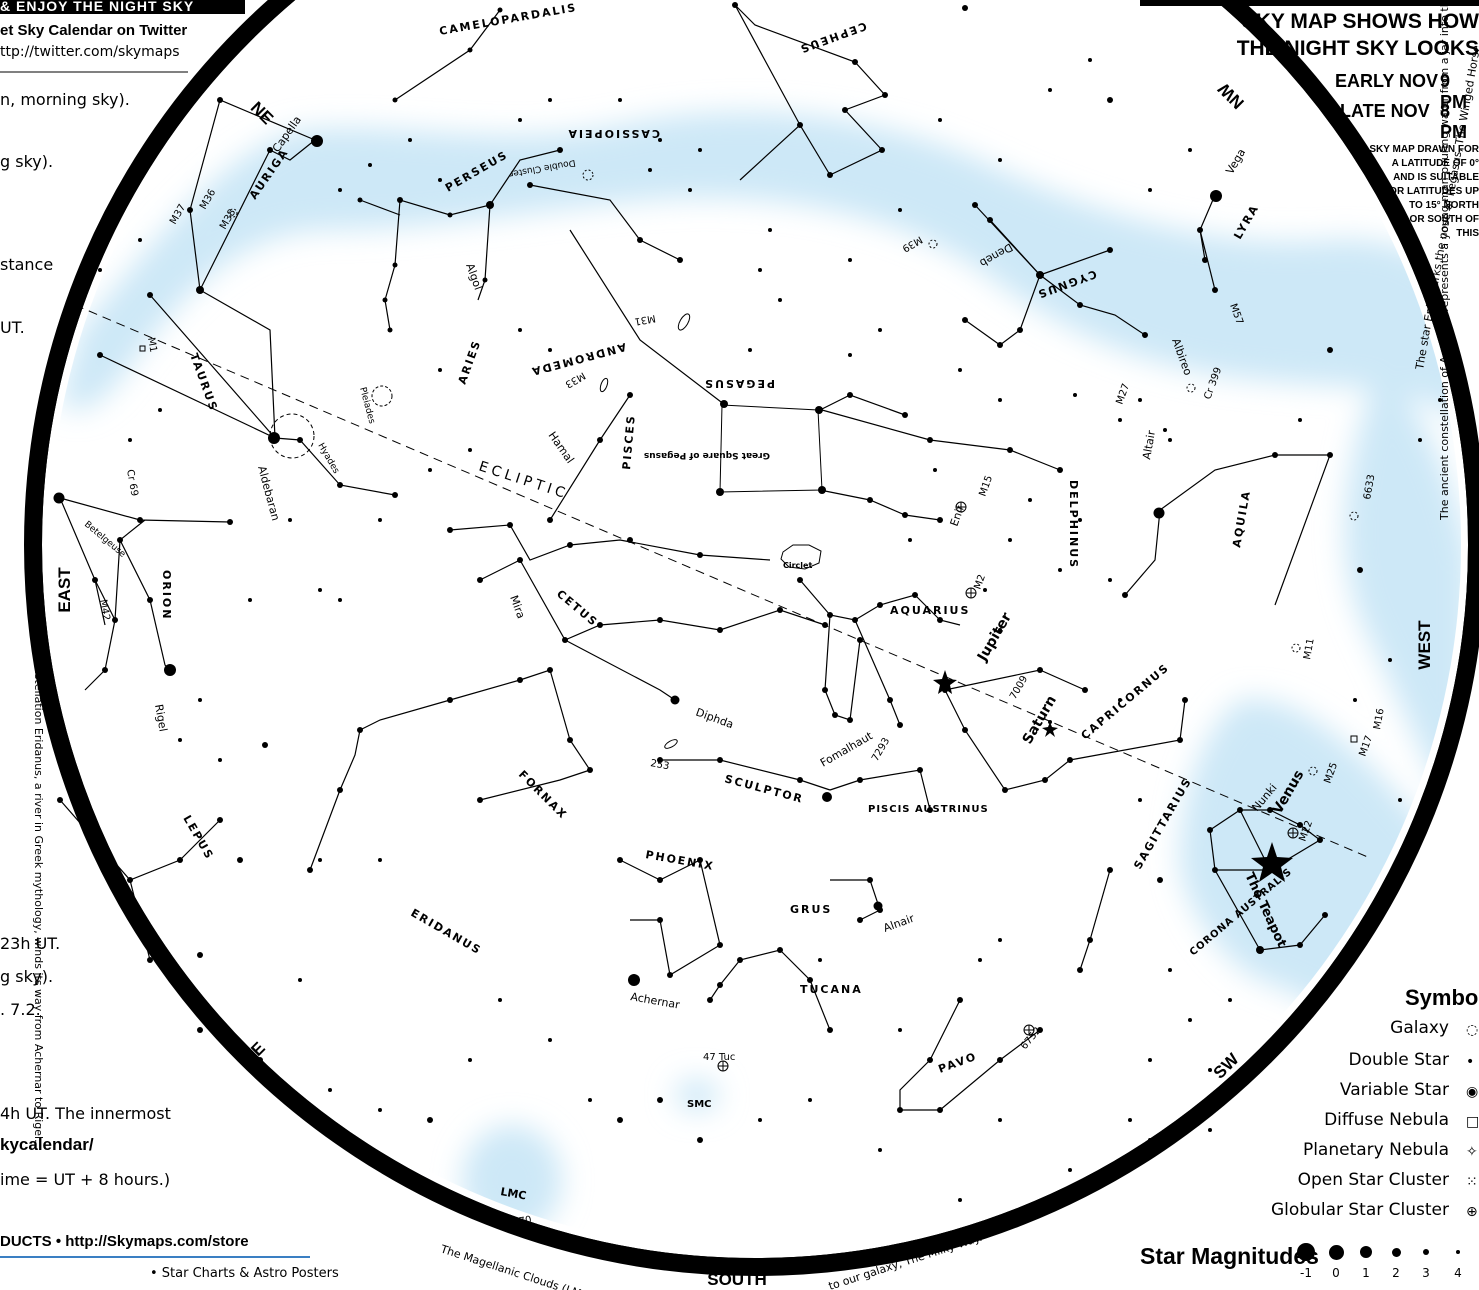 The width and height of the screenshot is (1479, 1290). What do you see at coordinates (1424, 645) in the screenshot?
I see `compass-direction: WEST` at bounding box center [1424, 645].